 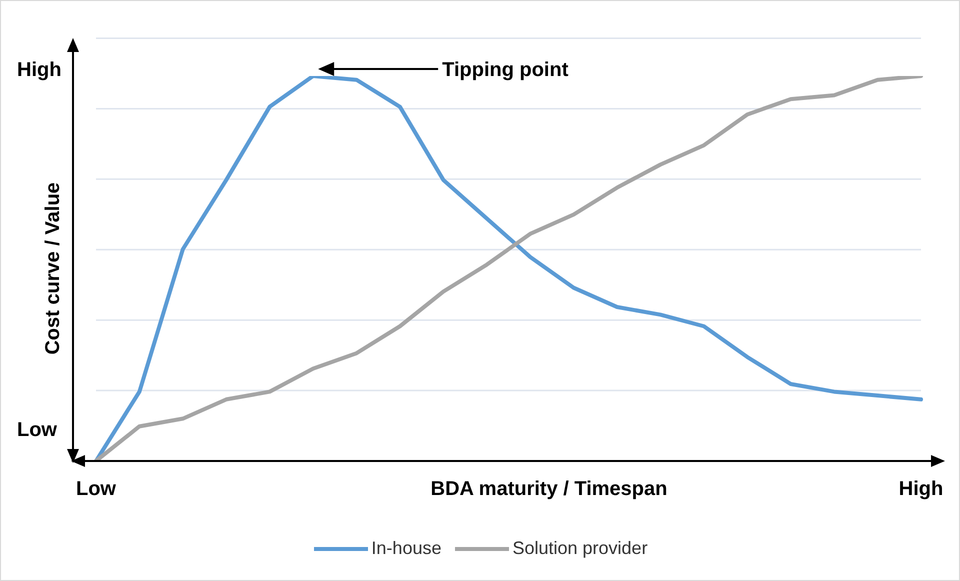 I want to click on x-axis-title: BDA maturity / Timespan, so click(x=549, y=489).